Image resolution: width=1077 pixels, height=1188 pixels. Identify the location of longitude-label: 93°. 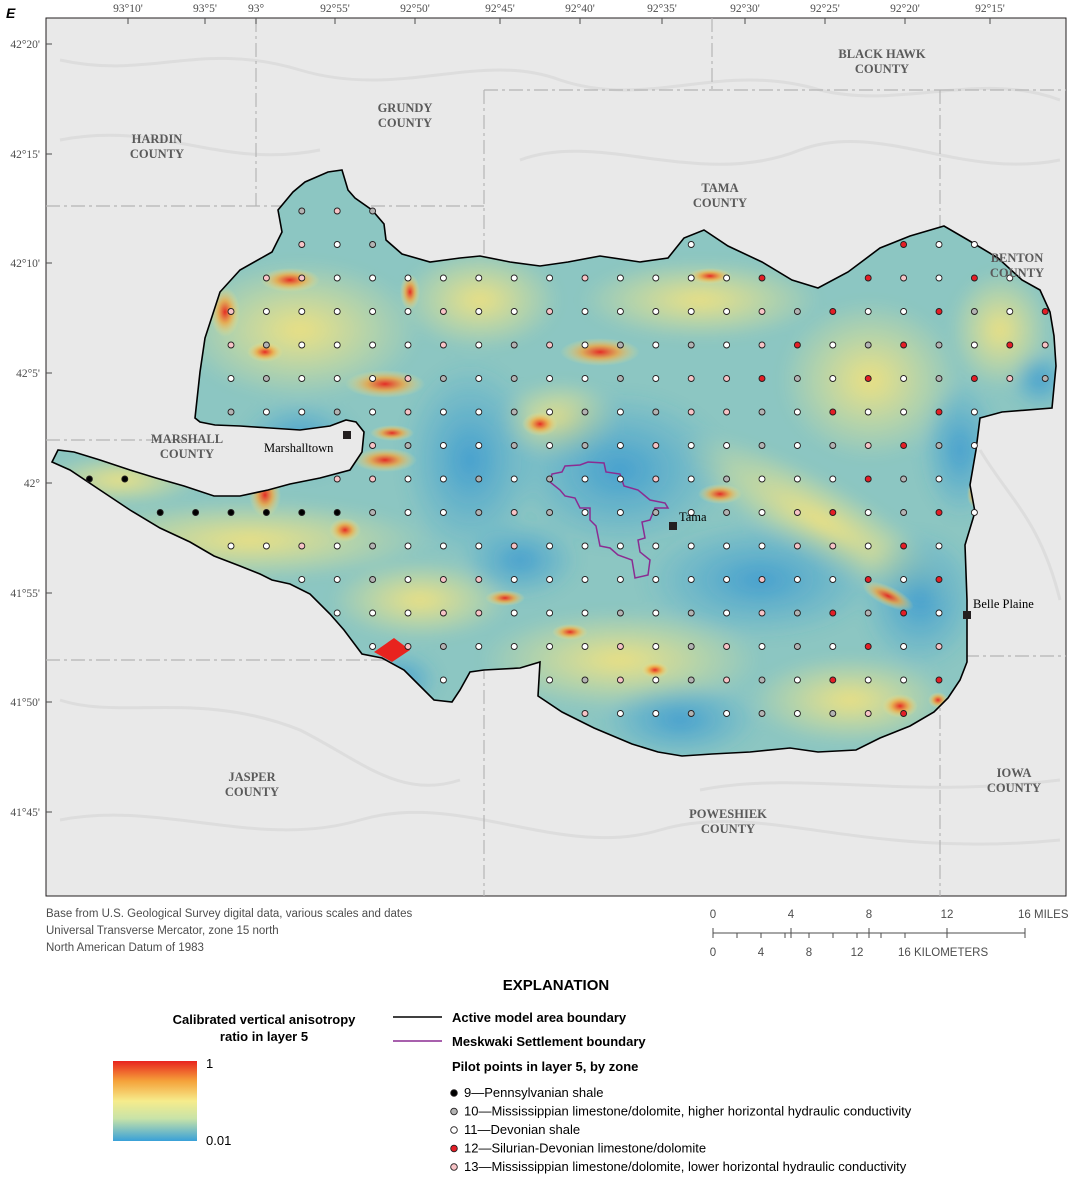
(256, 9).